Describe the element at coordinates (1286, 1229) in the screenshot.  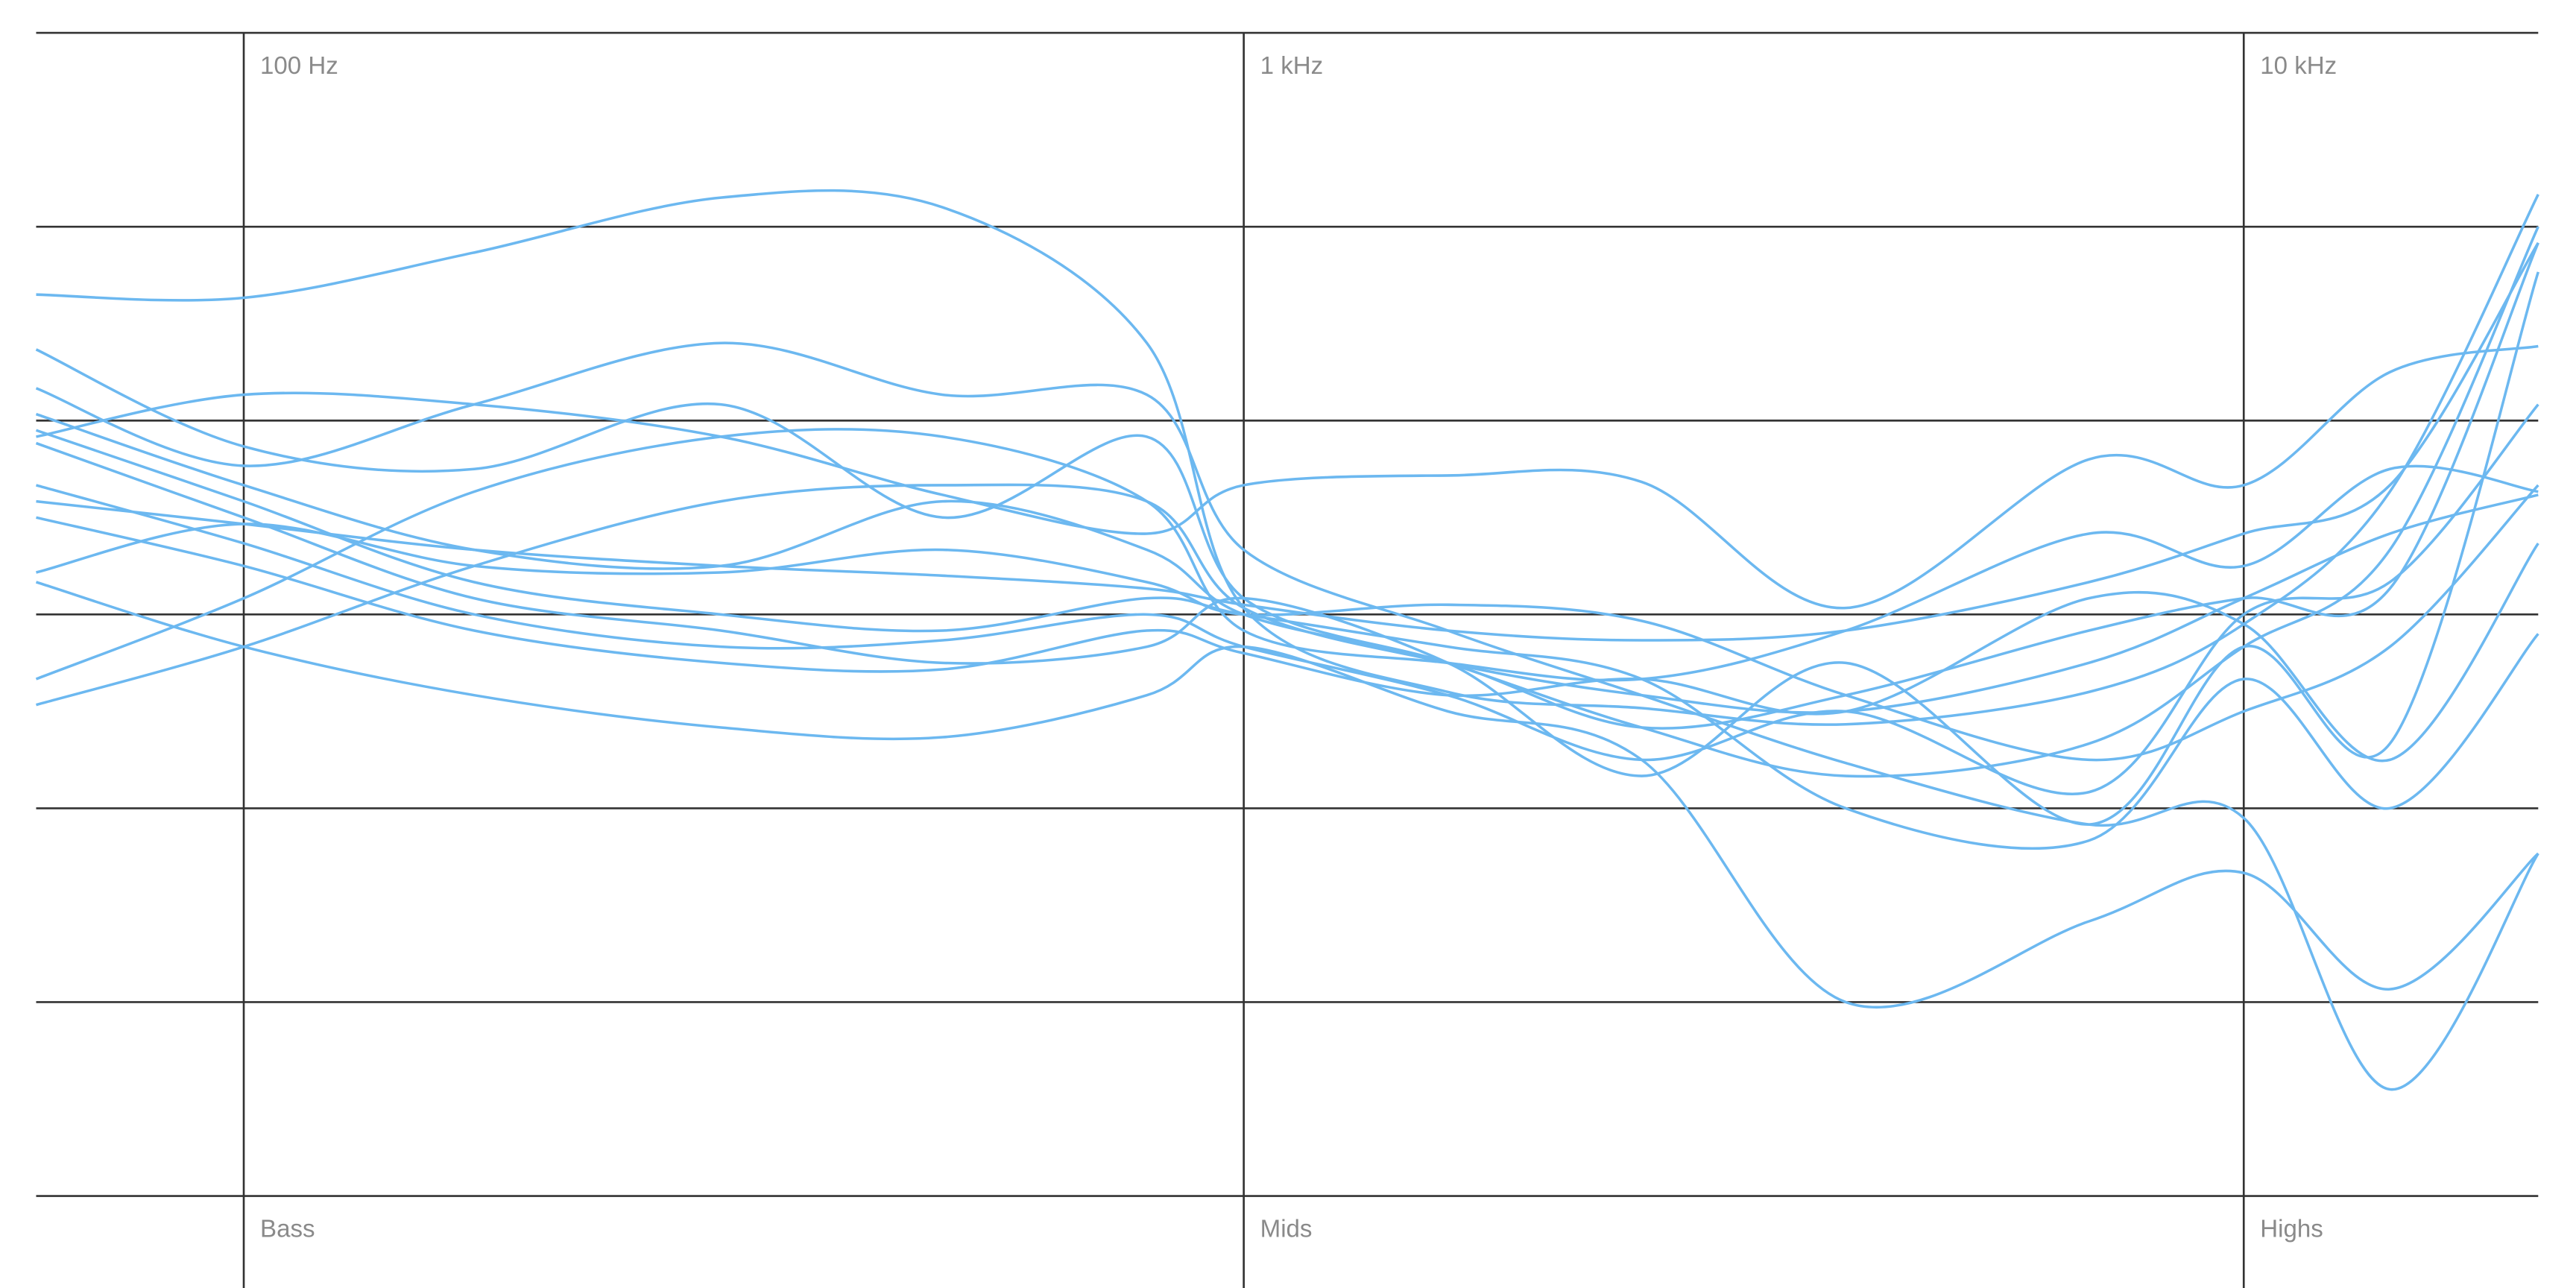
I see `band-label: Mids` at that location.